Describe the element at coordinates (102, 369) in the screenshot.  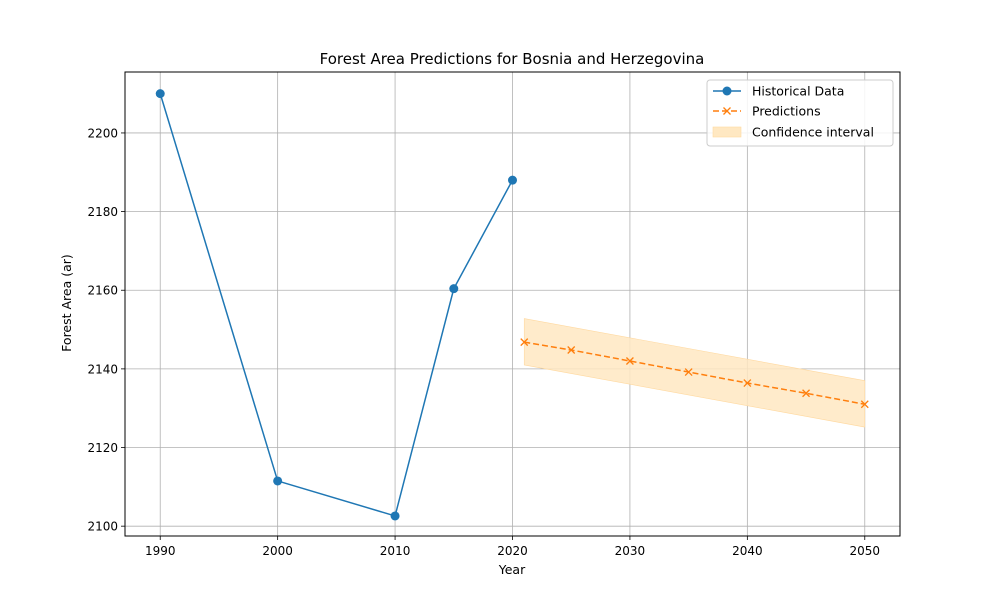
I see `y-tick-label: 2140` at that location.